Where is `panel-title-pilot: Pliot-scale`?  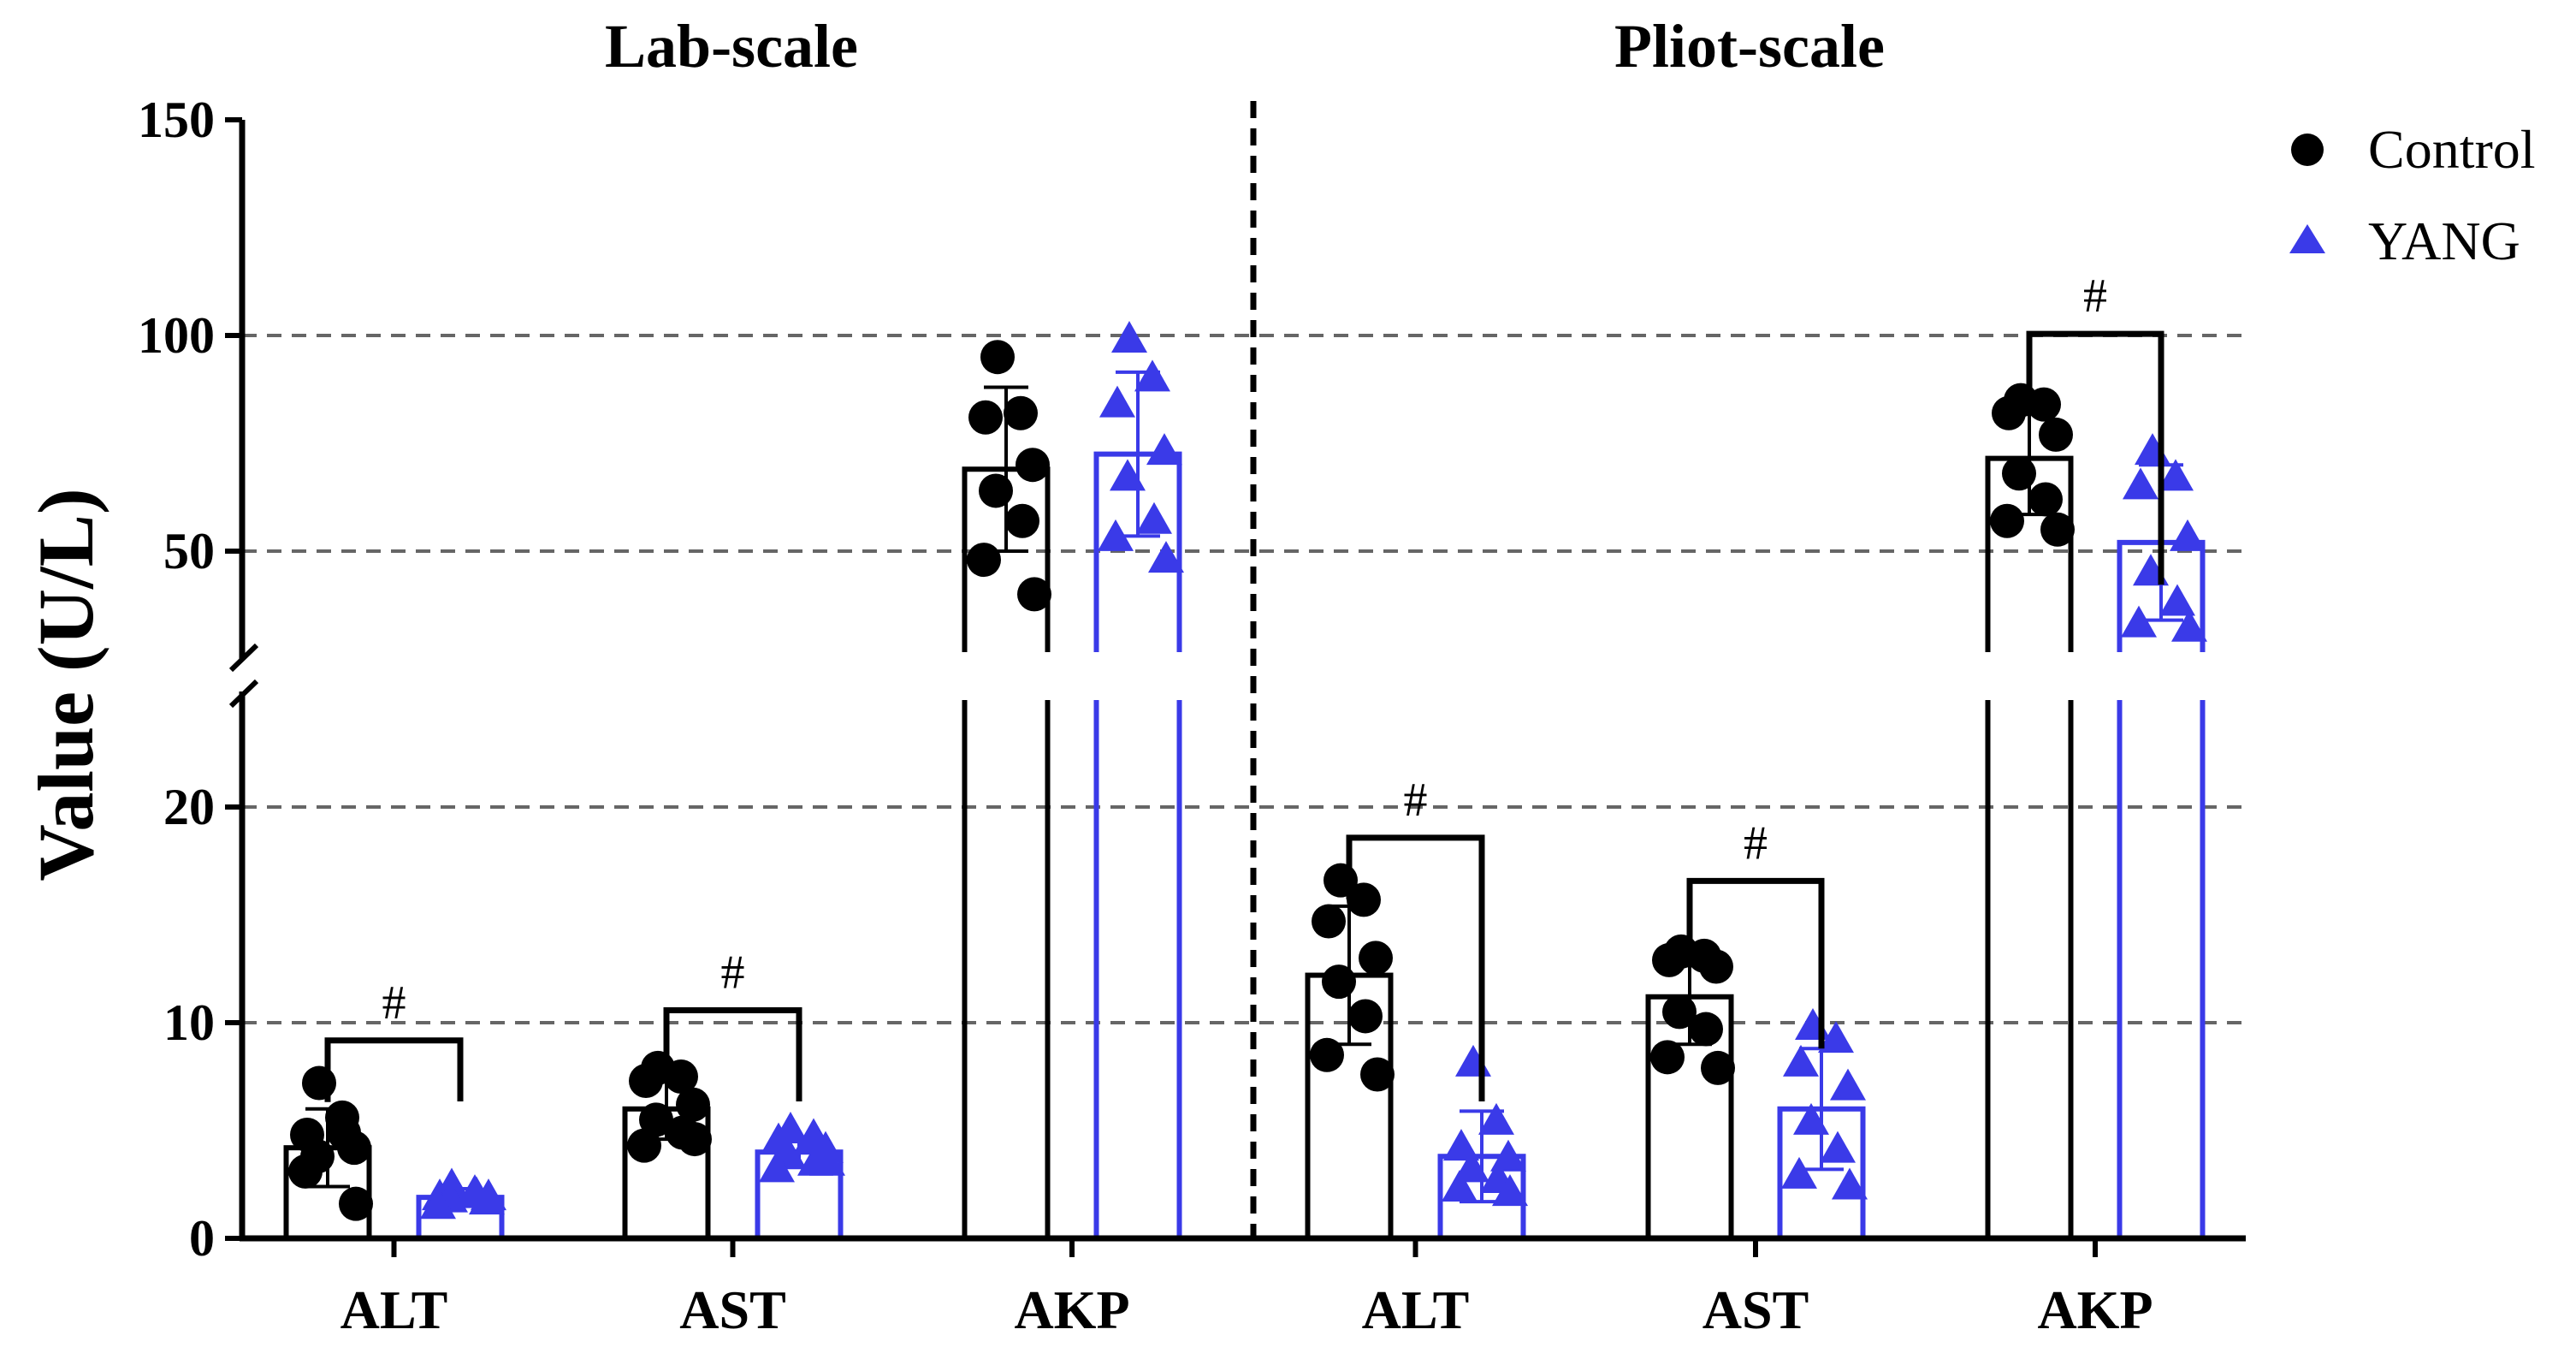
panel-title-pilot: Pliot-scale is located at coordinates (1749, 46).